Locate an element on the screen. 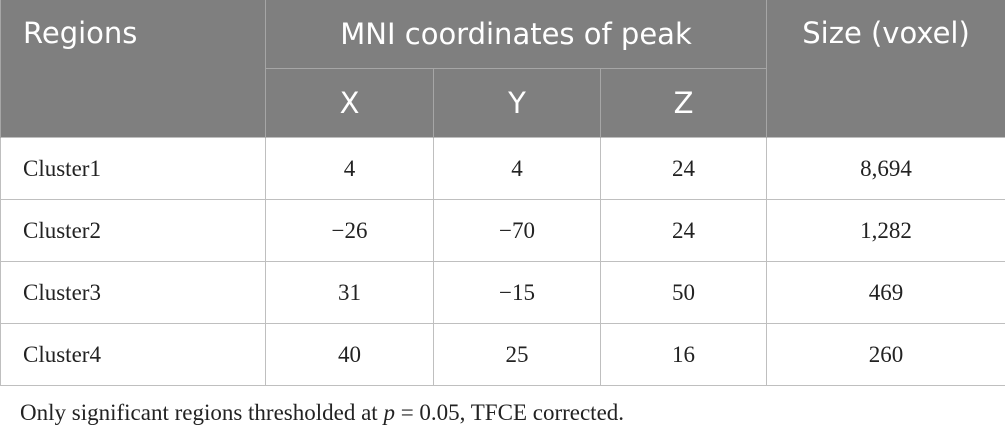  table-row: Cluster1 4 4 24 8,694 is located at coordinates (502, 168).